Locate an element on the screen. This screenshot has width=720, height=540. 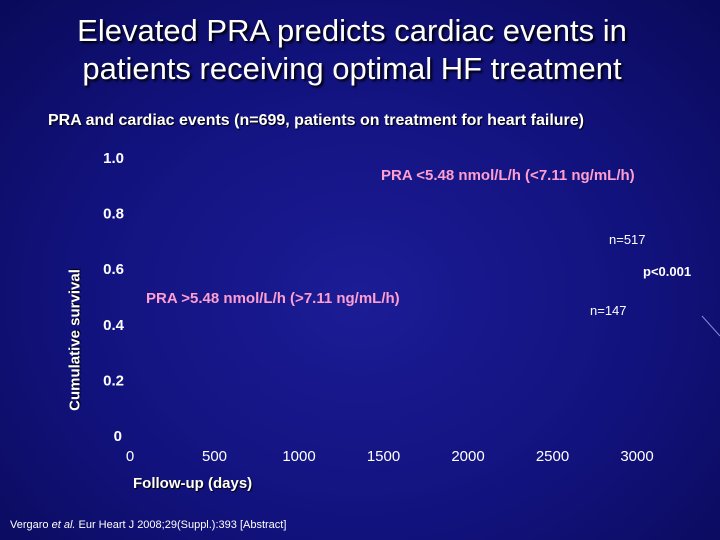
x-tick-label: 2500 is located at coordinates (552, 456).